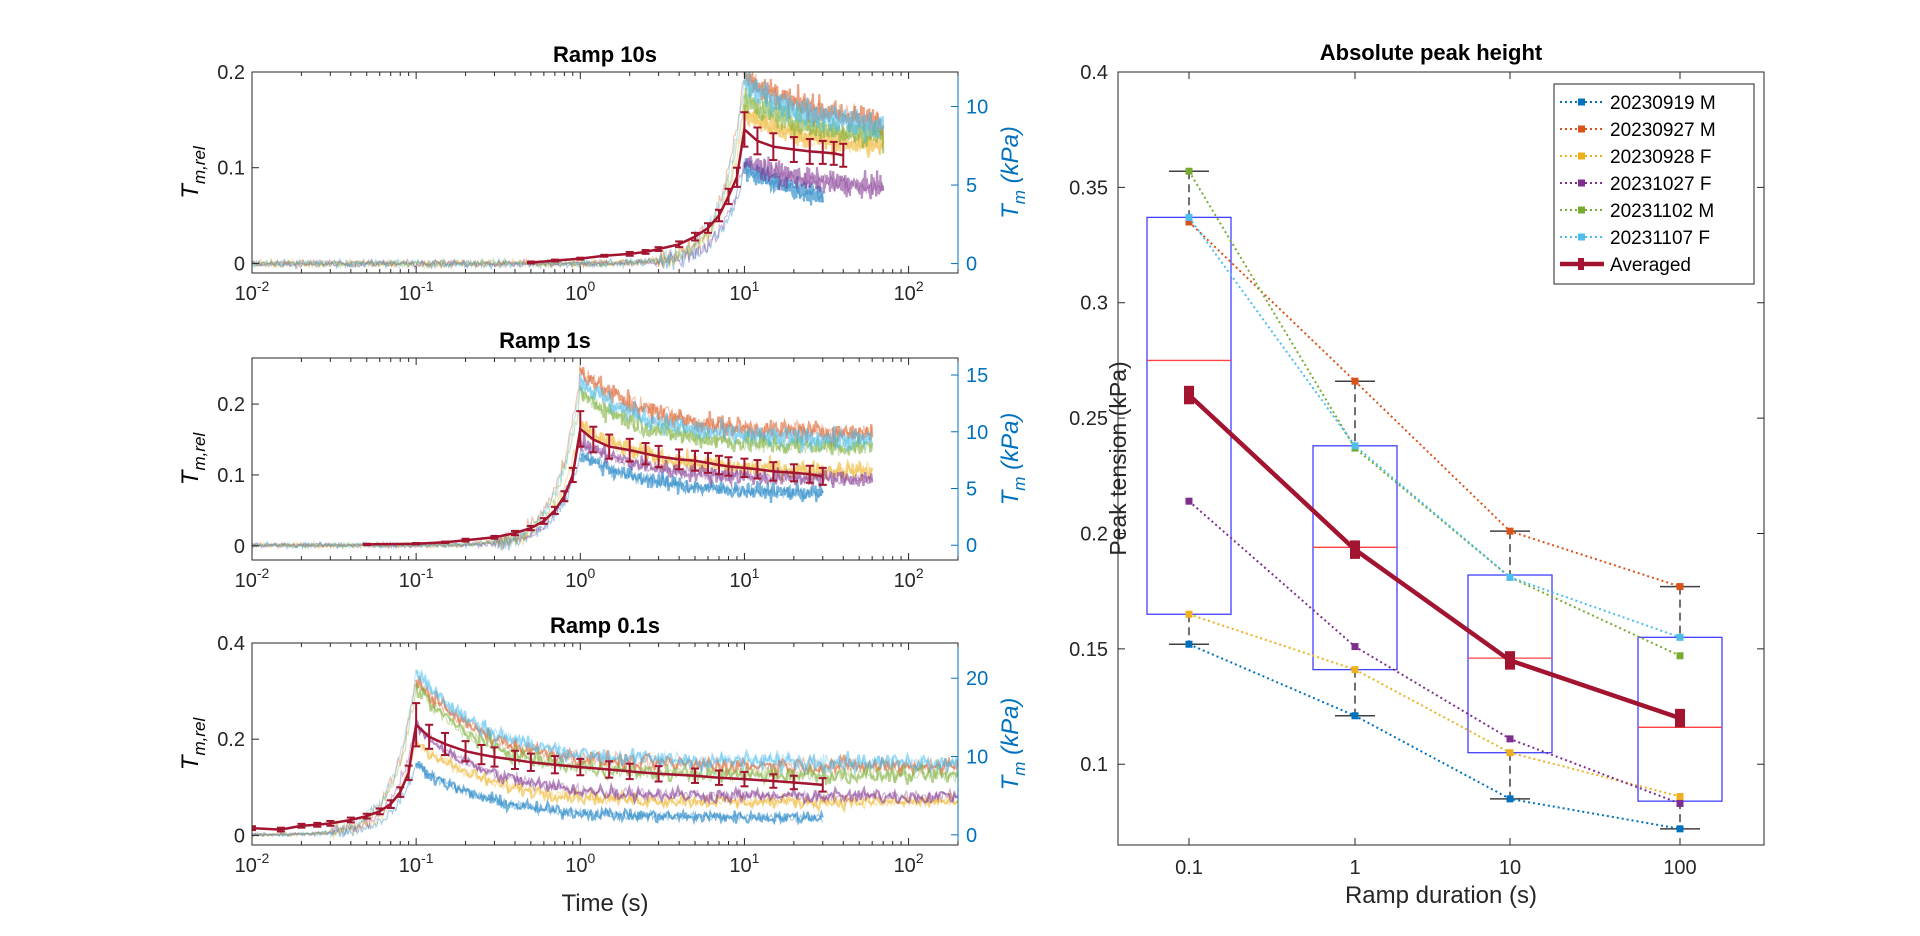 The width and height of the screenshot is (1920, 936). Describe the element at coordinates (971, 490) in the screenshot. I see `y2-tick-label: 5` at that location.